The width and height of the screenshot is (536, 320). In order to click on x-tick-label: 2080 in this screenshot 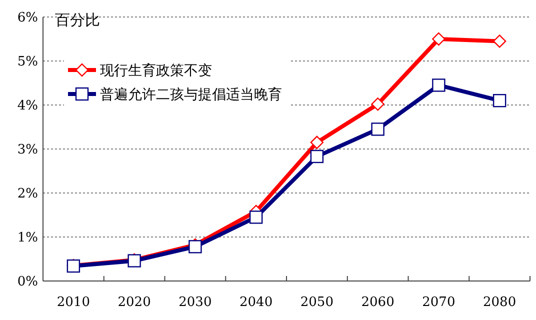, I will do `click(499, 302)`.